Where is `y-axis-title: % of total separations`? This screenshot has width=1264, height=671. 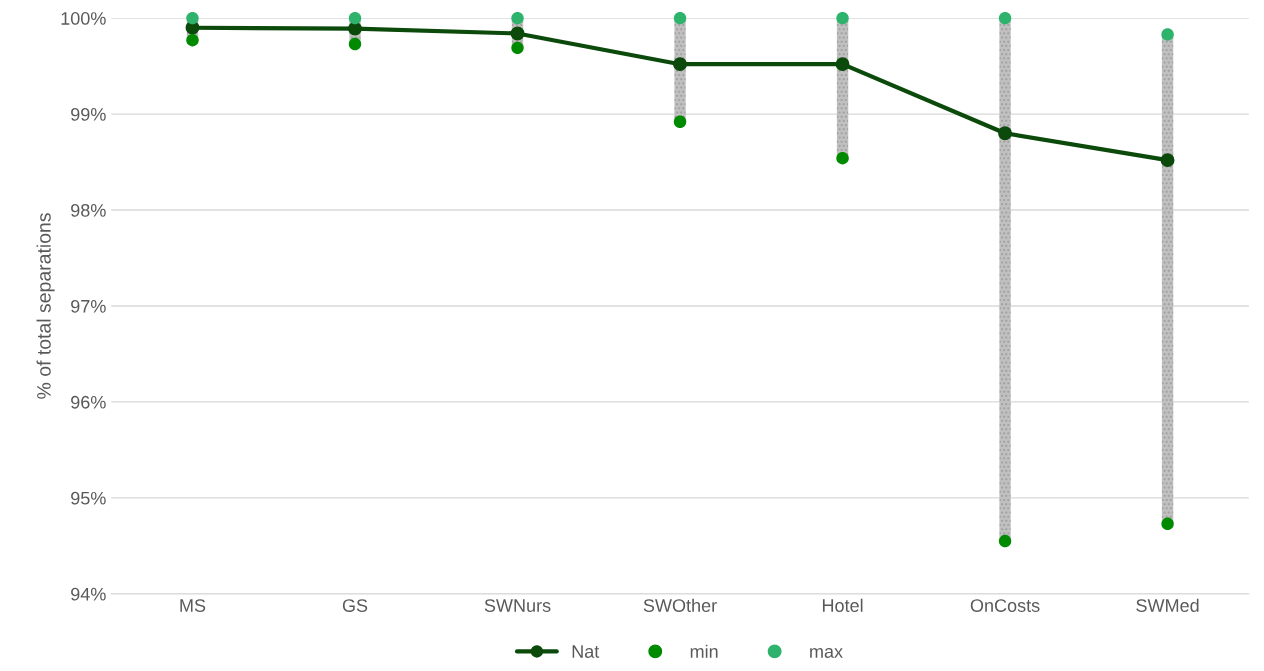
y-axis-title: % of total separations is located at coordinates (45, 306).